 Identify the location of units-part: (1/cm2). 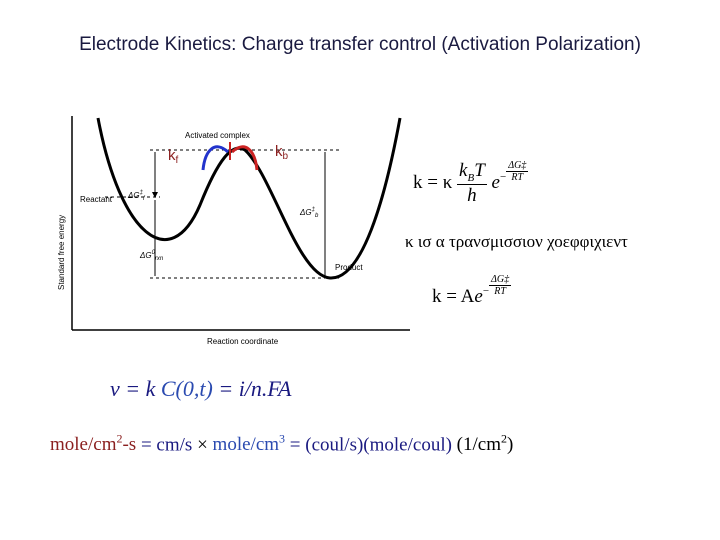
(482, 444).